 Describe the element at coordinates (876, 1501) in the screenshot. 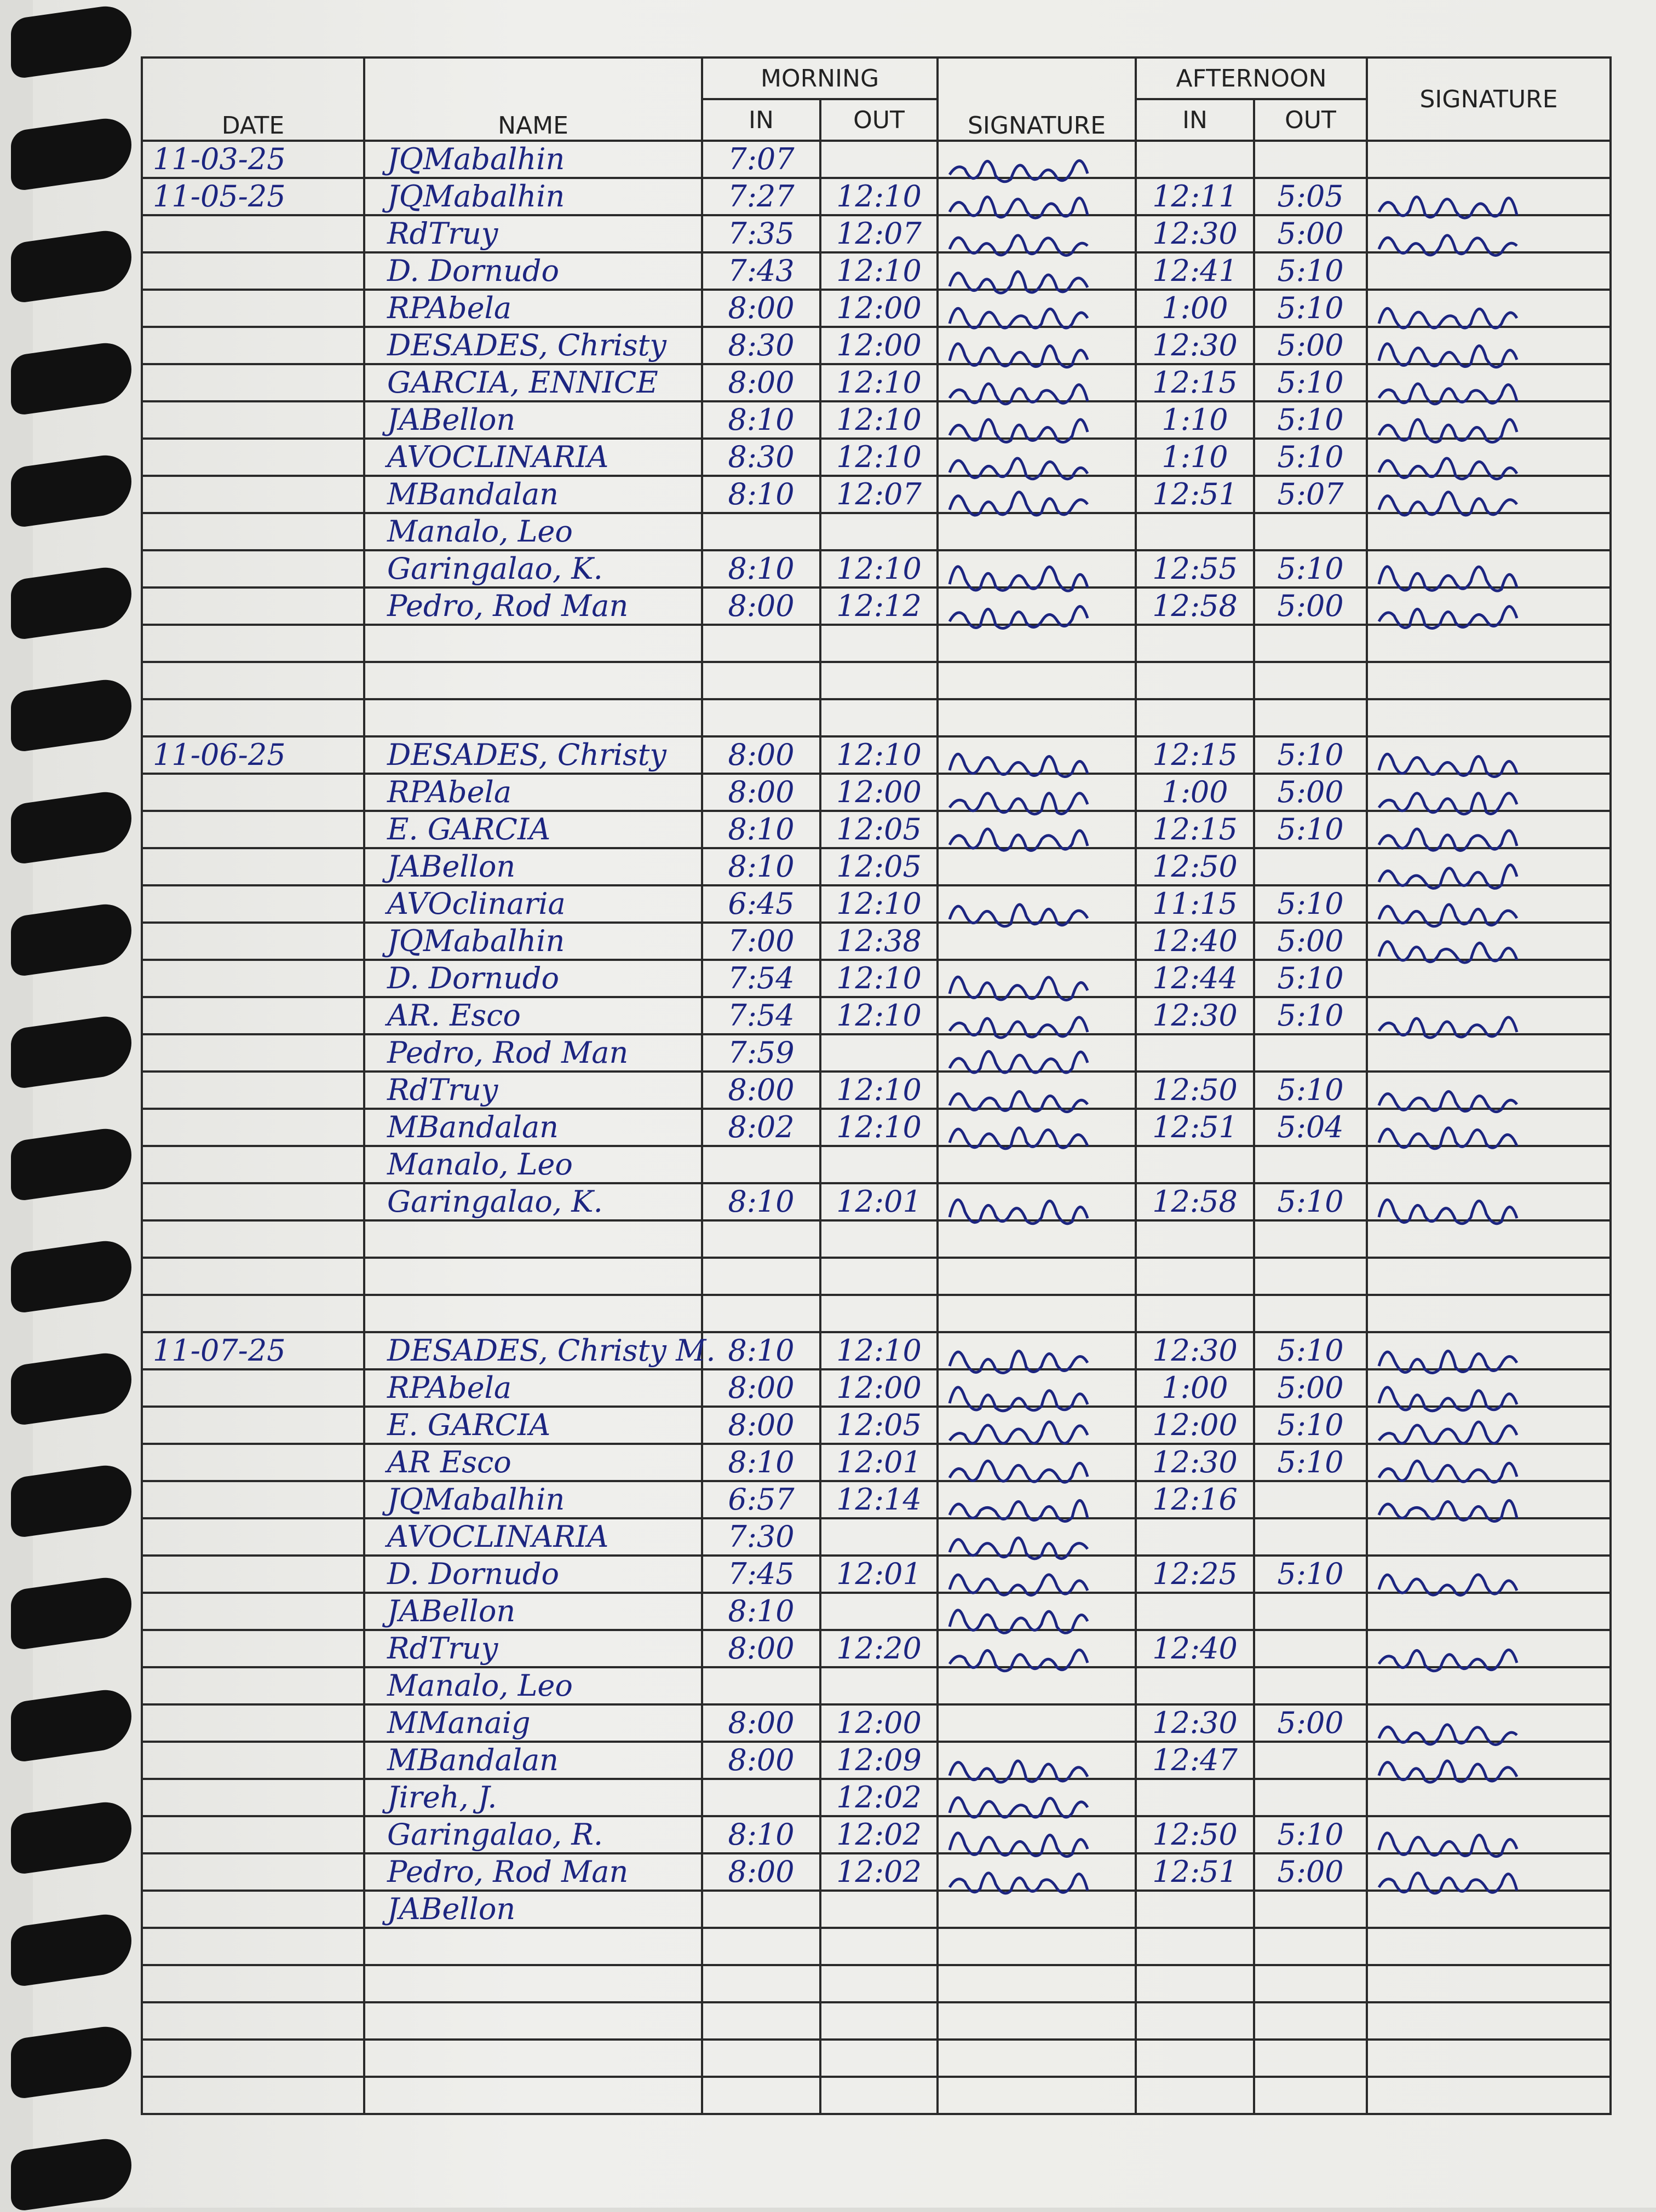

I see `table-row: JQMabalhin 6:57 12:14 12:16` at that location.